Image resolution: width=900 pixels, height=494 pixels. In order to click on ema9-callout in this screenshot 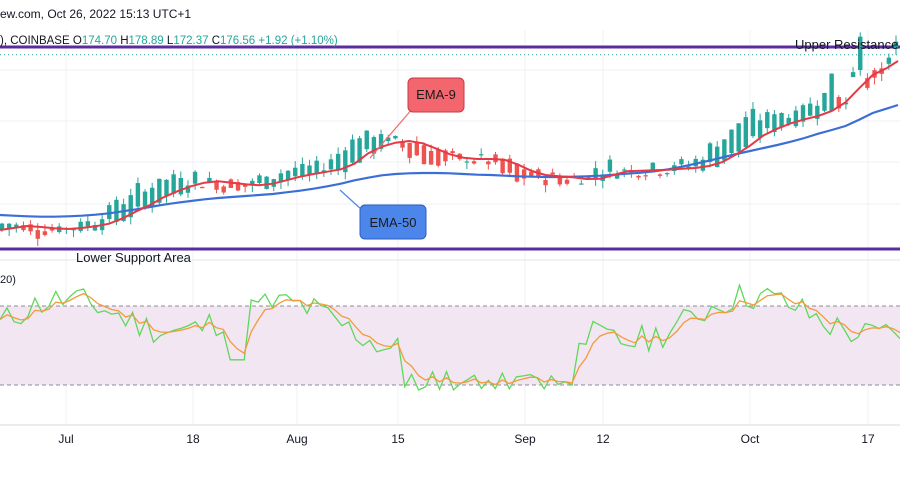, I will do `click(436, 95)`.